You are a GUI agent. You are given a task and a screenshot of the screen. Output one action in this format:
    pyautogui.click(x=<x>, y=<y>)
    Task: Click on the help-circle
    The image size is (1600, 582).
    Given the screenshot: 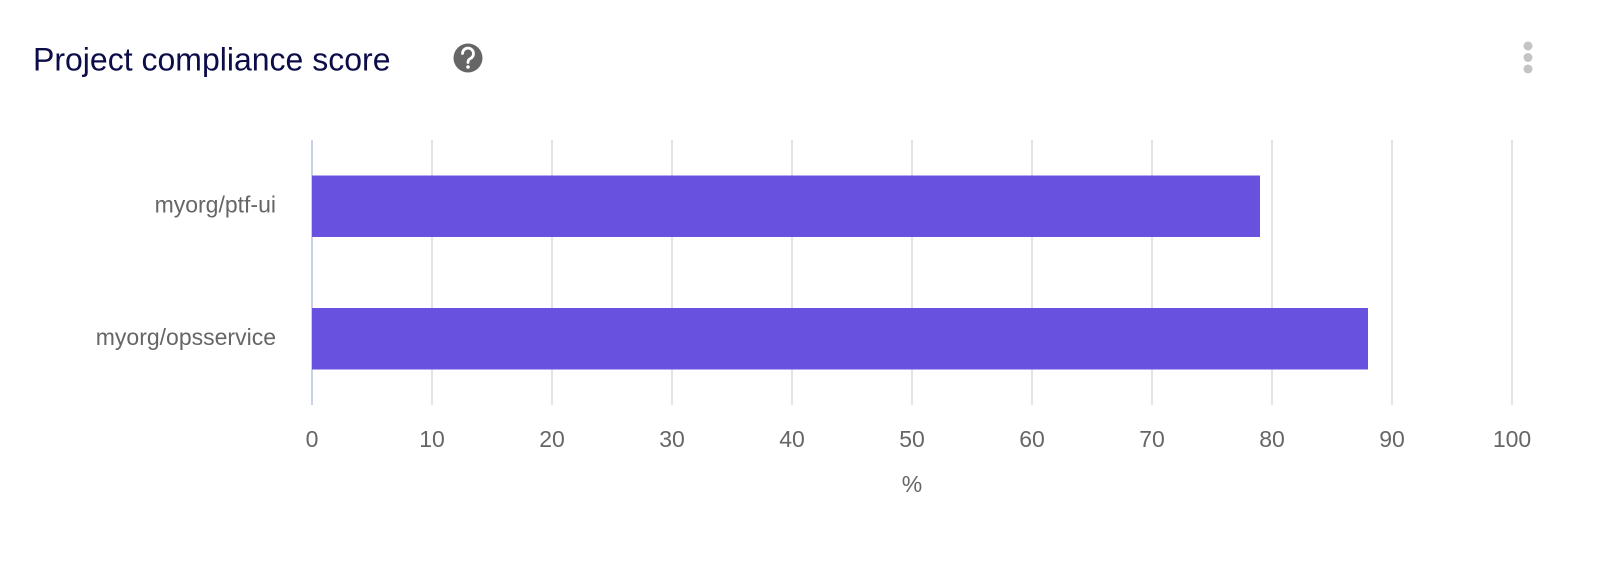 What is the action you would take?
    pyautogui.click(x=468, y=58)
    